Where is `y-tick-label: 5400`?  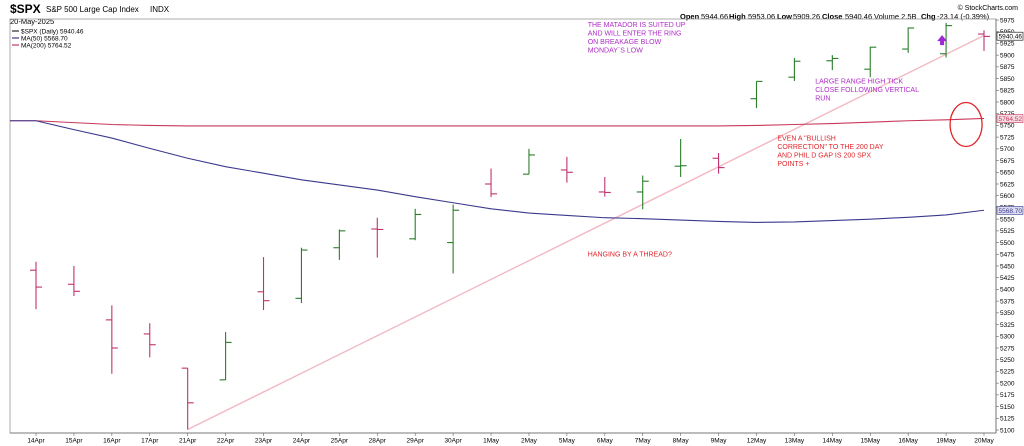 y-tick-label: 5400 is located at coordinates (1007, 290).